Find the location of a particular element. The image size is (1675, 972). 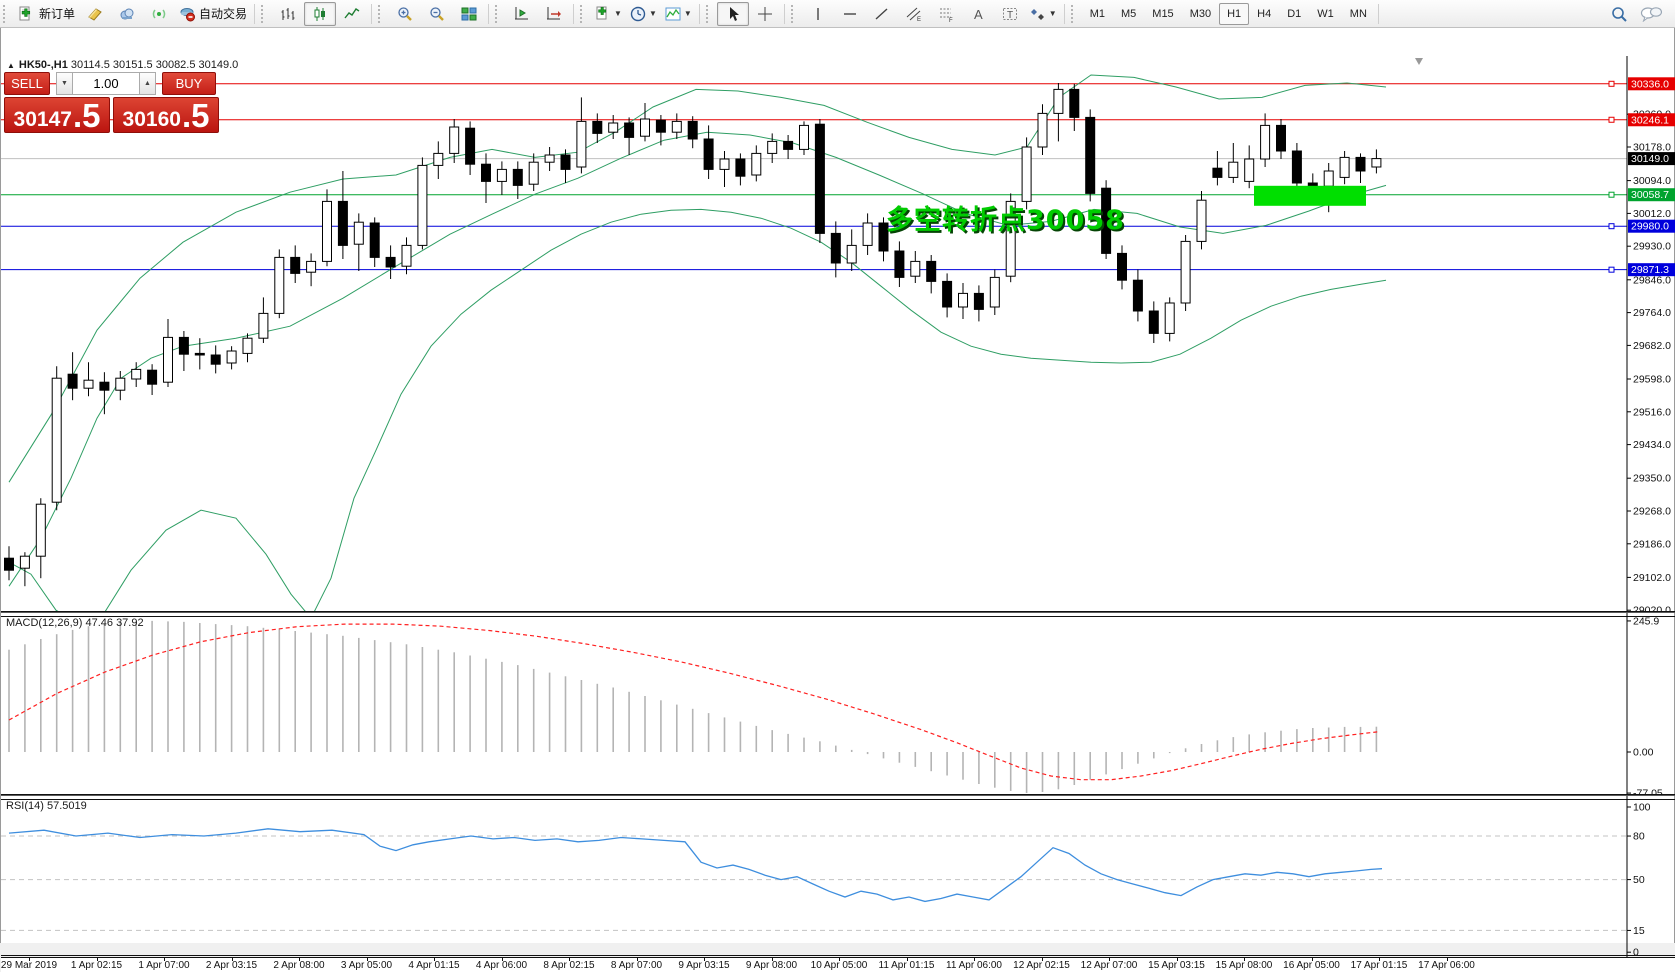

svg-text: F is located at coordinates (951, 20).